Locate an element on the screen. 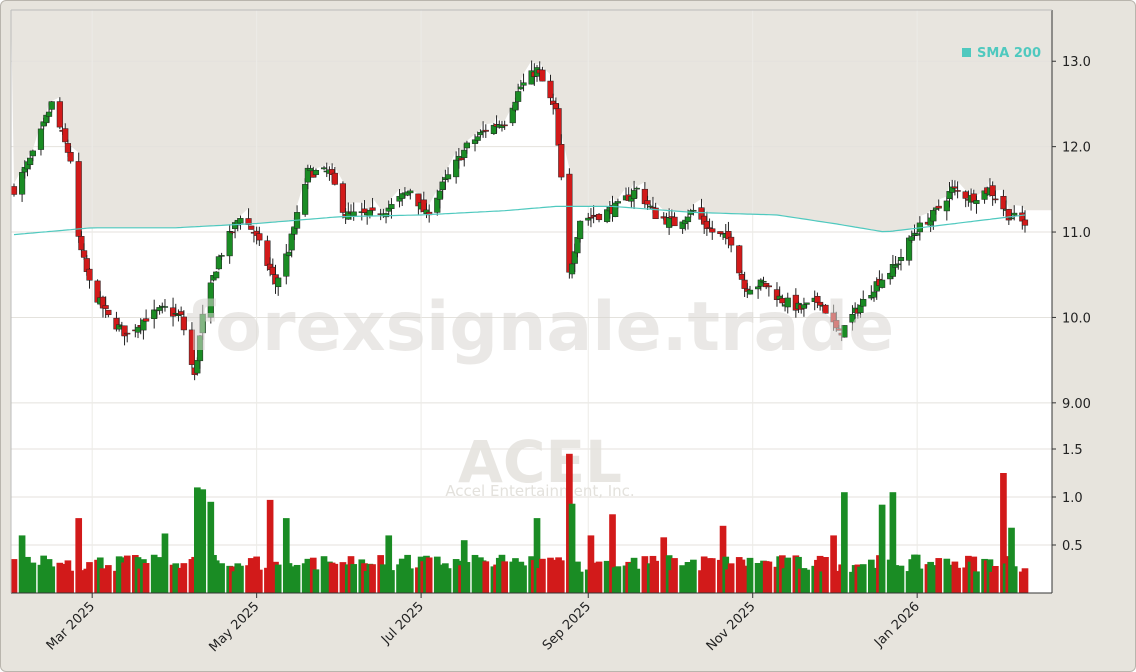  time-tick-label: Jul 2025 is located at coordinates (402, 623).